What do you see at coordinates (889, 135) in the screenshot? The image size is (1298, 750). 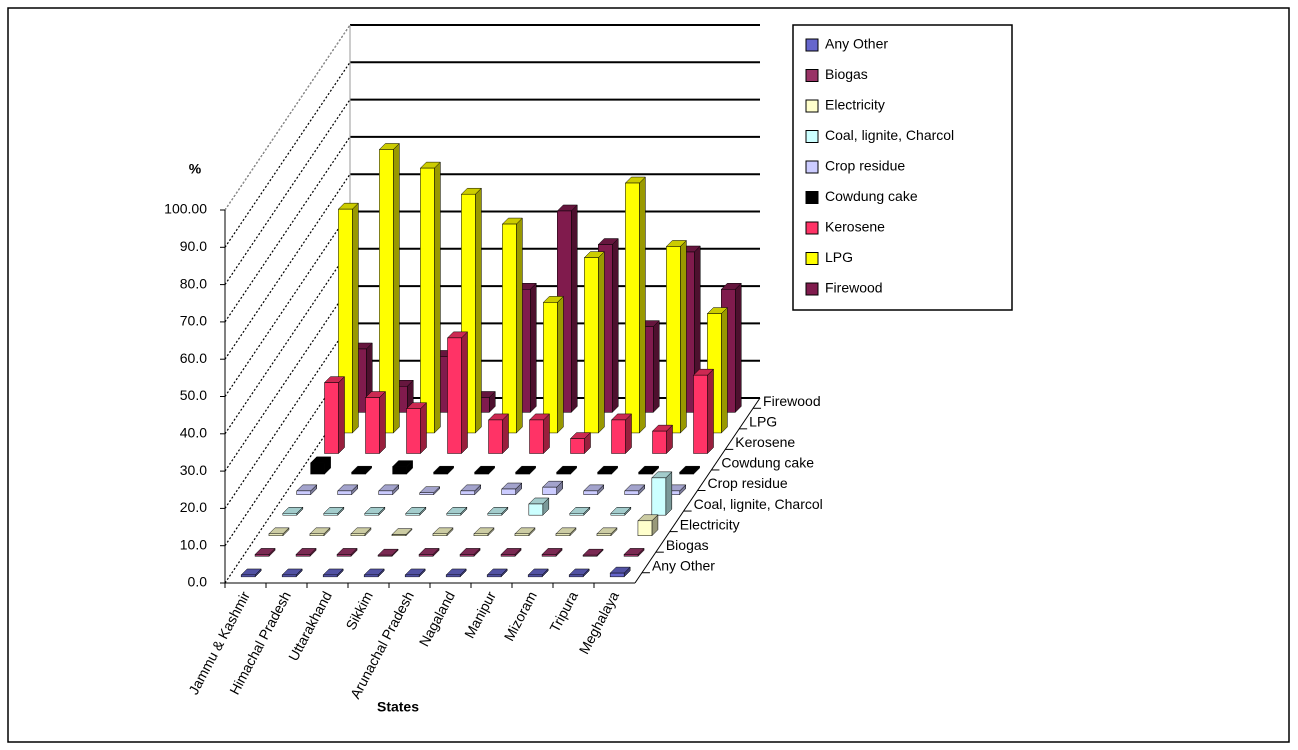 I see `legend-label: Coal, lignite, Charcol` at bounding box center [889, 135].